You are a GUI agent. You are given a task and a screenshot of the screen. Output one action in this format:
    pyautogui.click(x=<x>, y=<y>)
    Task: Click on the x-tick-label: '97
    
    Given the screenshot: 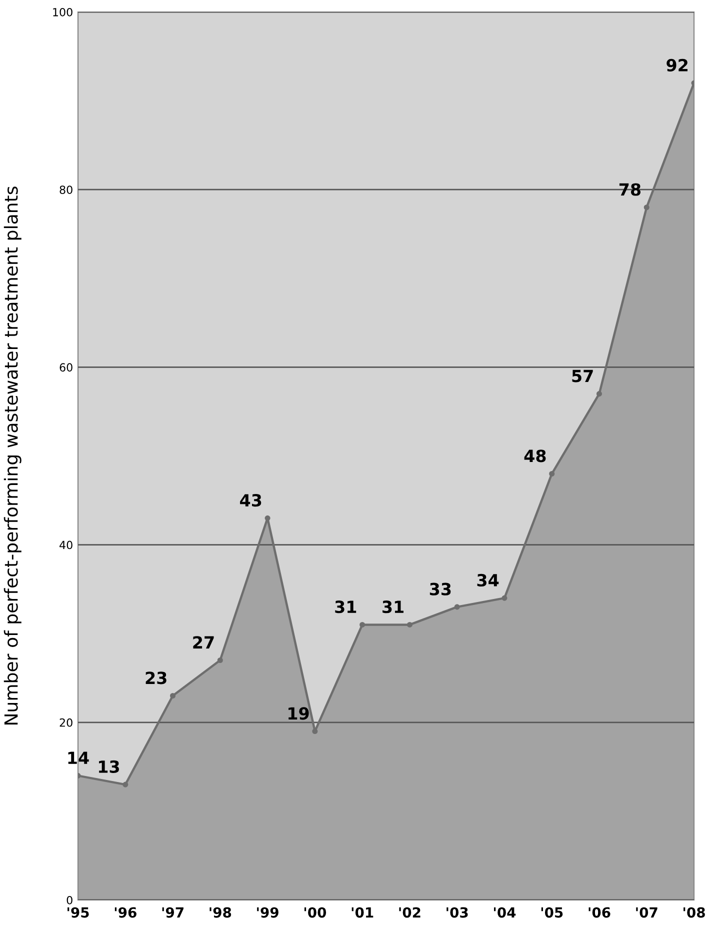 What is the action you would take?
    pyautogui.click(x=173, y=912)
    